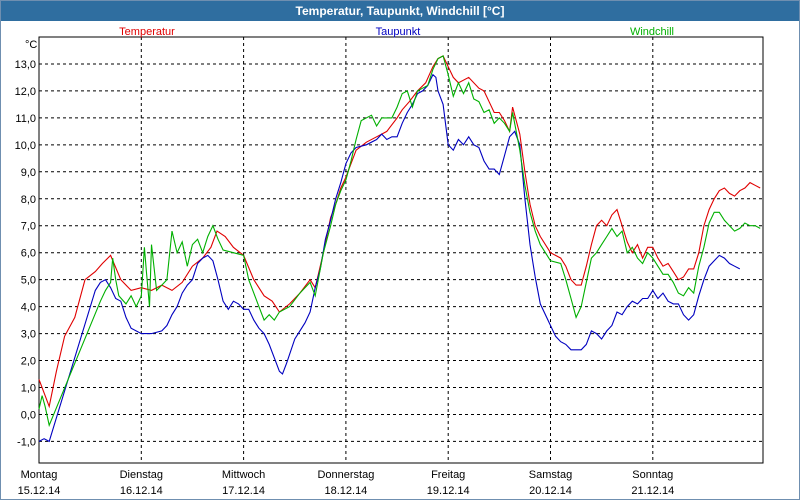 This screenshot has width=800, height=500. What do you see at coordinates (25, 119) in the screenshot?
I see `y-tick-label: 11,0` at bounding box center [25, 119].